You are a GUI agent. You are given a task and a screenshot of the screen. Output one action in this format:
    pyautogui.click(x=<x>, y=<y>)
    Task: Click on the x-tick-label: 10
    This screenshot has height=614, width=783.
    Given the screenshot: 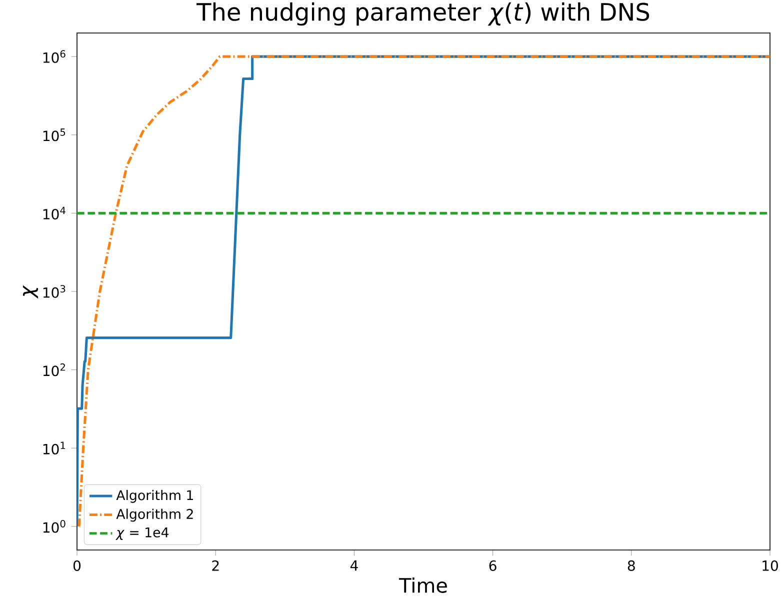 What is the action you would take?
    pyautogui.click(x=770, y=565)
    